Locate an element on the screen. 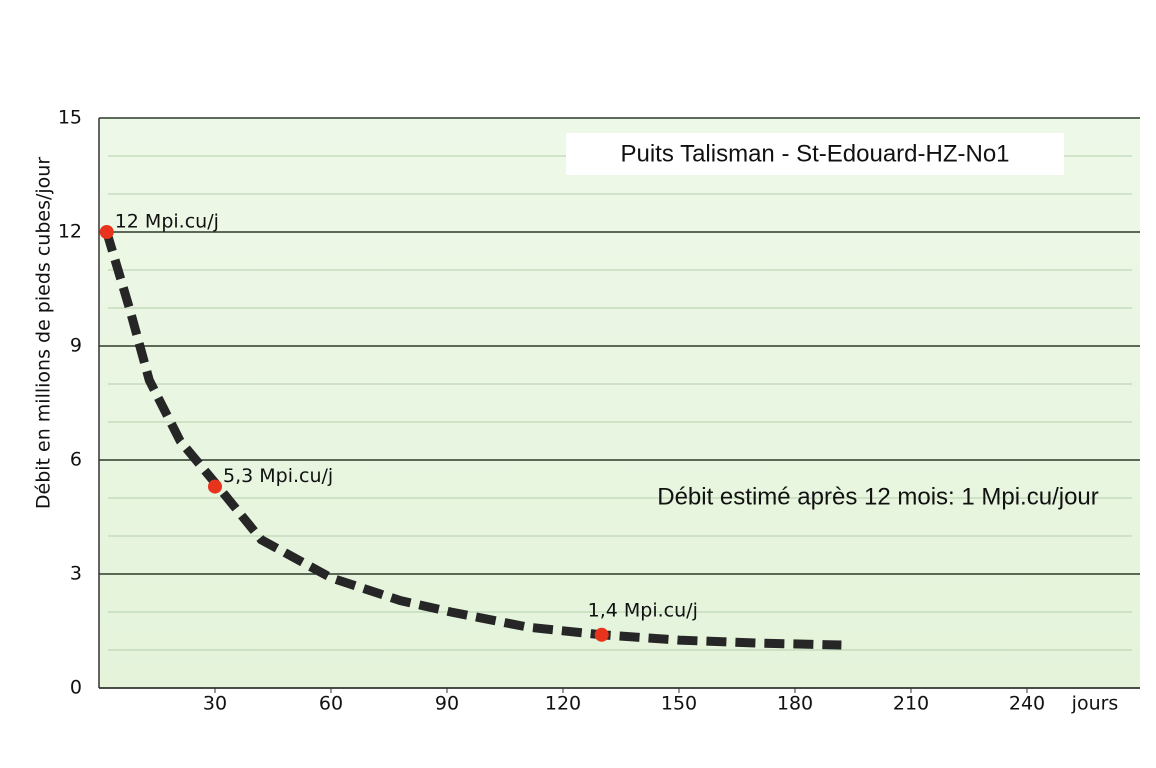 The height and width of the screenshot is (768, 1156). y-tick-label: 12 is located at coordinates (70, 232).